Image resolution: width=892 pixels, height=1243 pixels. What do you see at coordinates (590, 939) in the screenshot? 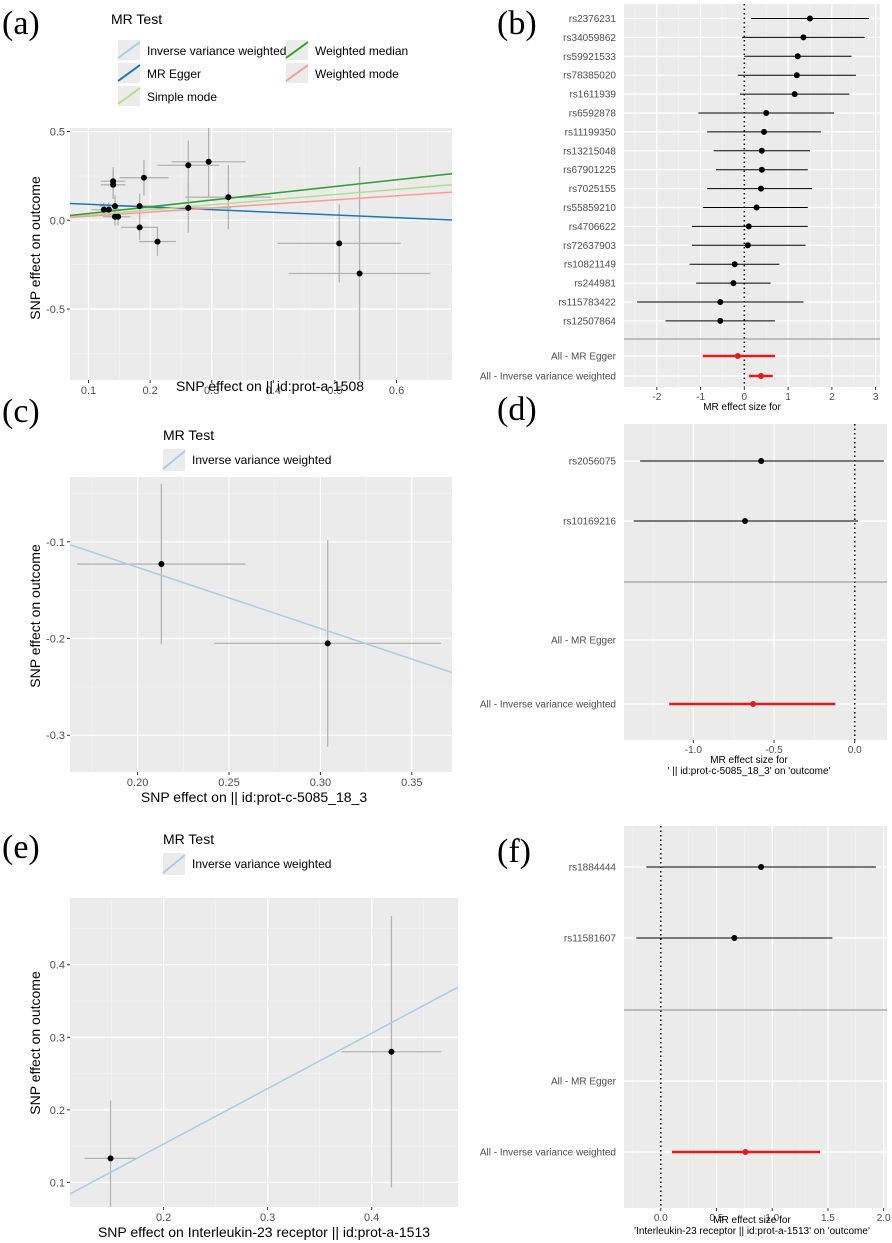
I see `row-label-f-1: rs11581607` at bounding box center [590, 939].